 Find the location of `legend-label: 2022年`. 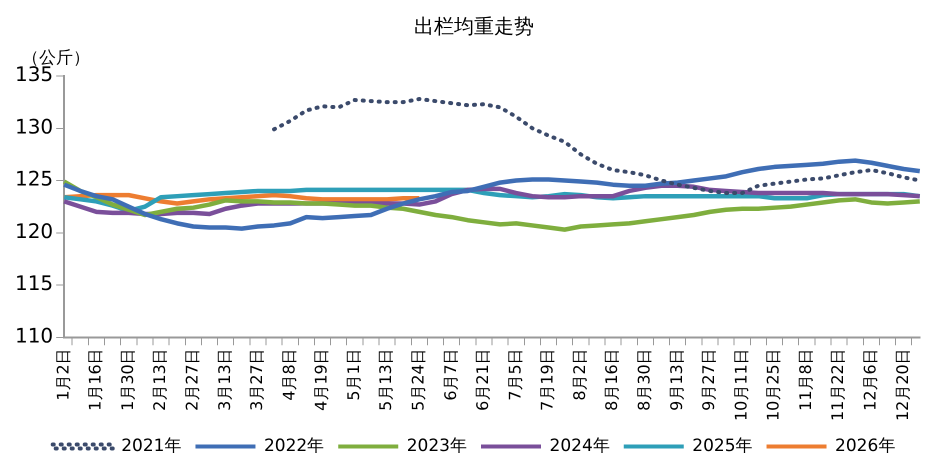

legend-label: 2022年 is located at coordinates (294, 446).